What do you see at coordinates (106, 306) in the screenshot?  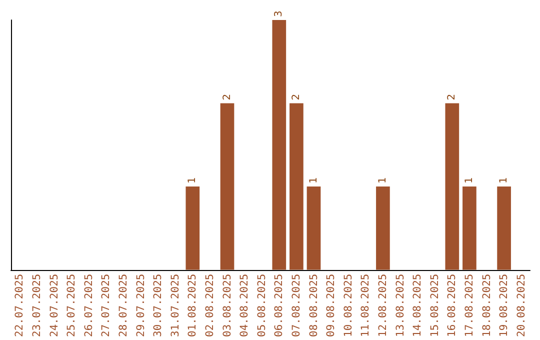 I see `x-tick-label: 27.07.2025` at bounding box center [106, 306].